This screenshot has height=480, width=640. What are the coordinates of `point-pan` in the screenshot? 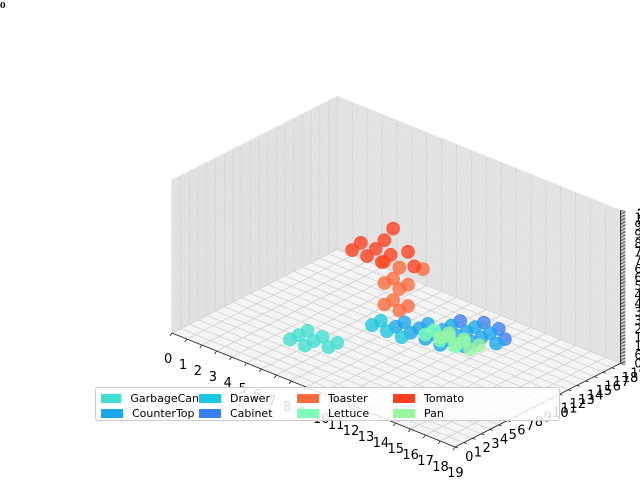 It's located at (440, 337).